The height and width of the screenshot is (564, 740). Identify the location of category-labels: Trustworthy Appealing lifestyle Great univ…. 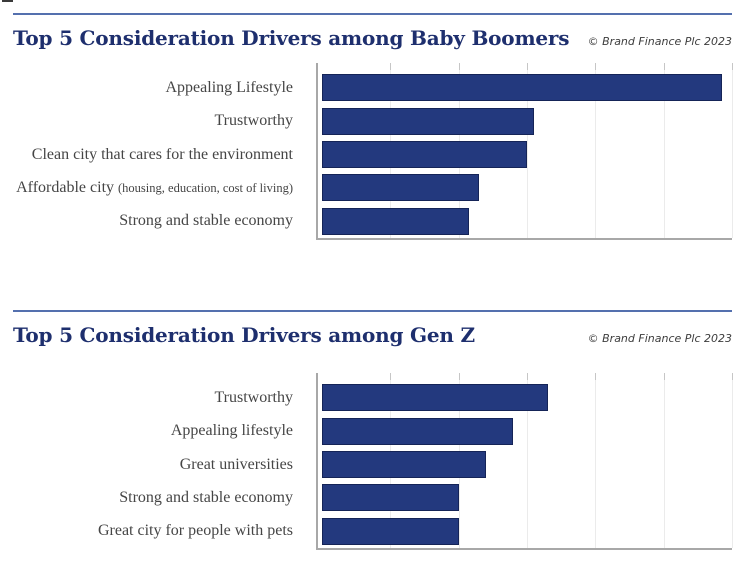
(146, 460).